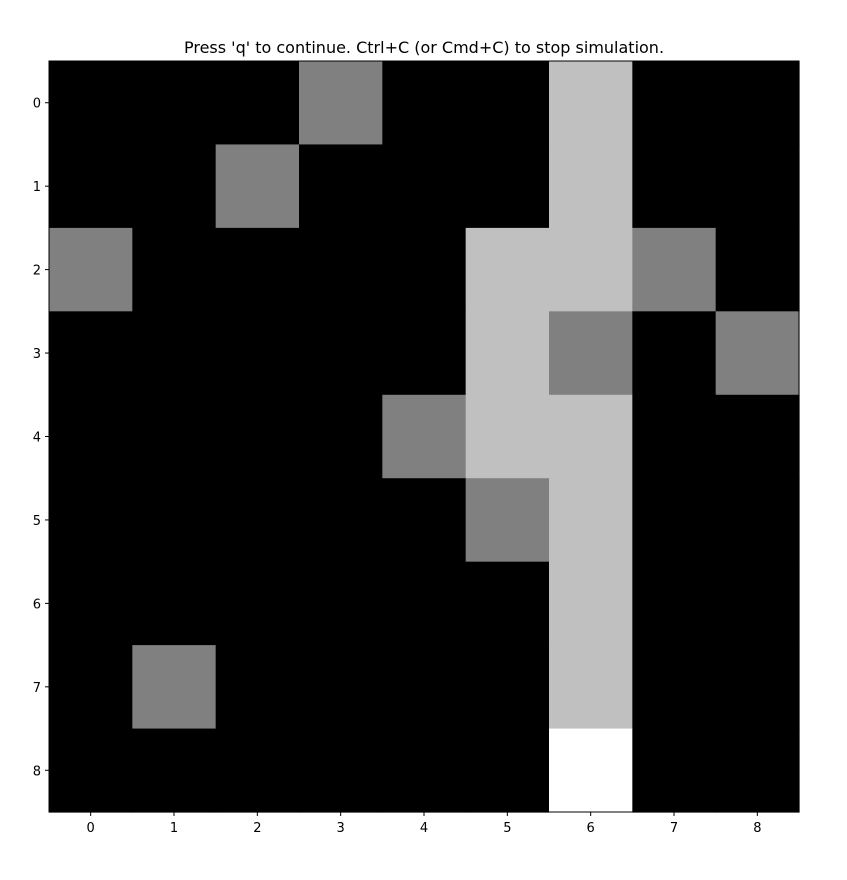 The image size is (847, 880). What do you see at coordinates (424, 520) in the screenshot?
I see `heatmap-cell-r5-c4` at bounding box center [424, 520].